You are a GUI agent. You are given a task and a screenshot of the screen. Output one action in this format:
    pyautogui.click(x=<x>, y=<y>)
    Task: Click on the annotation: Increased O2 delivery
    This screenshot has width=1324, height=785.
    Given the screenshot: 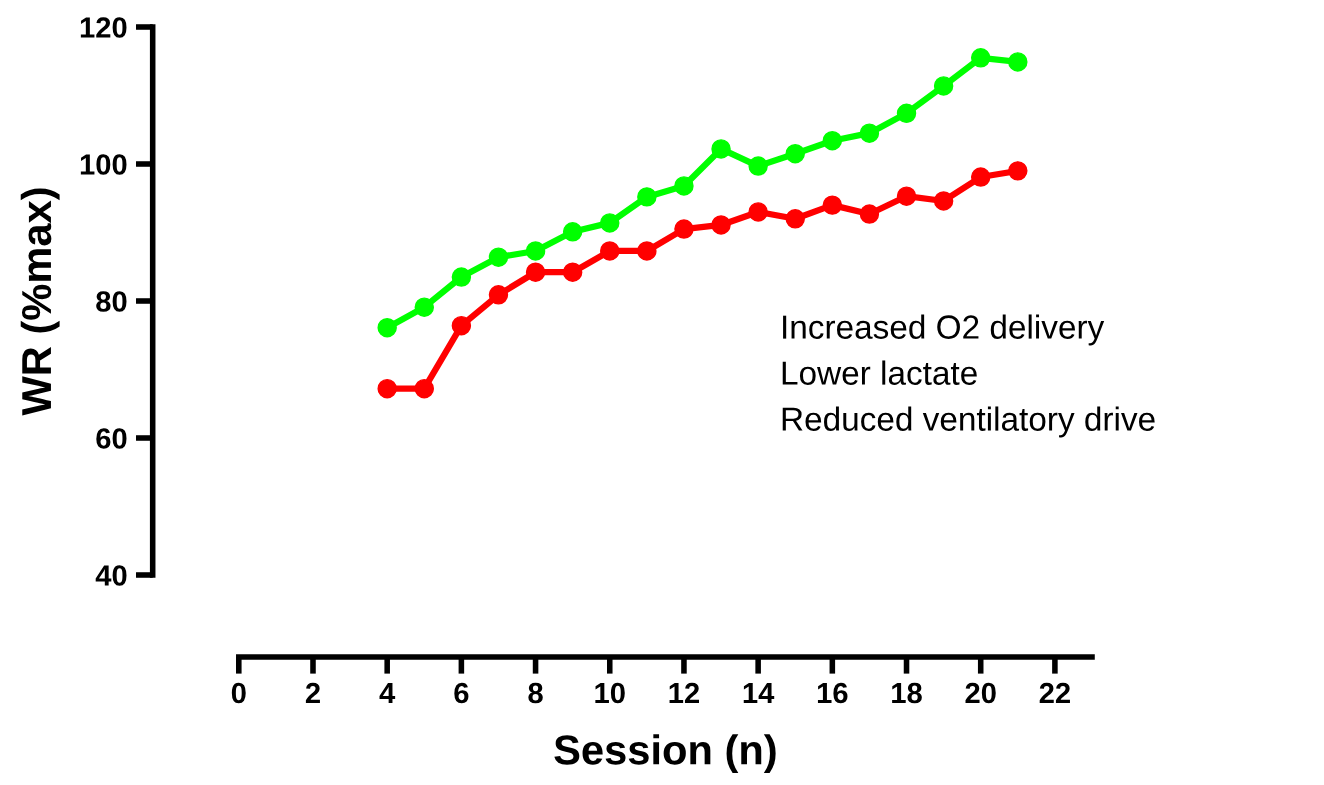 What is the action you would take?
    pyautogui.click(x=944, y=330)
    